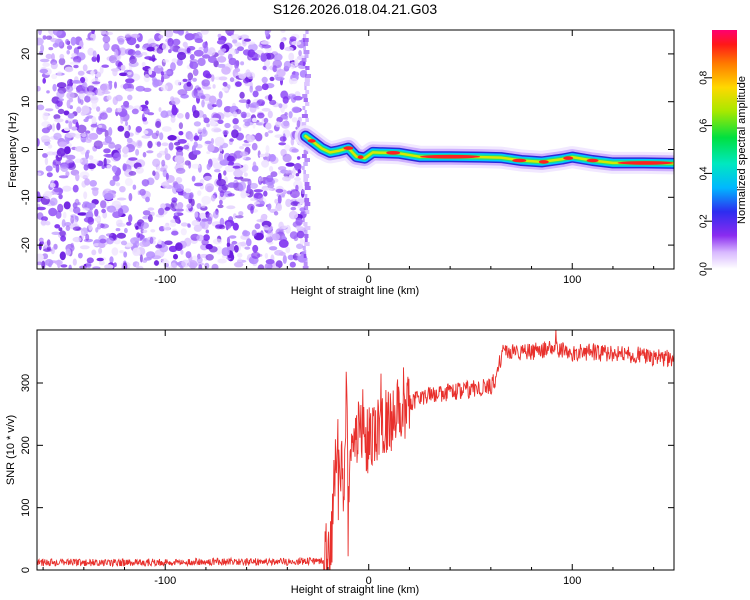  What do you see at coordinates (26, 245) in the screenshot?
I see `y-tick-label: -20` at bounding box center [26, 245].